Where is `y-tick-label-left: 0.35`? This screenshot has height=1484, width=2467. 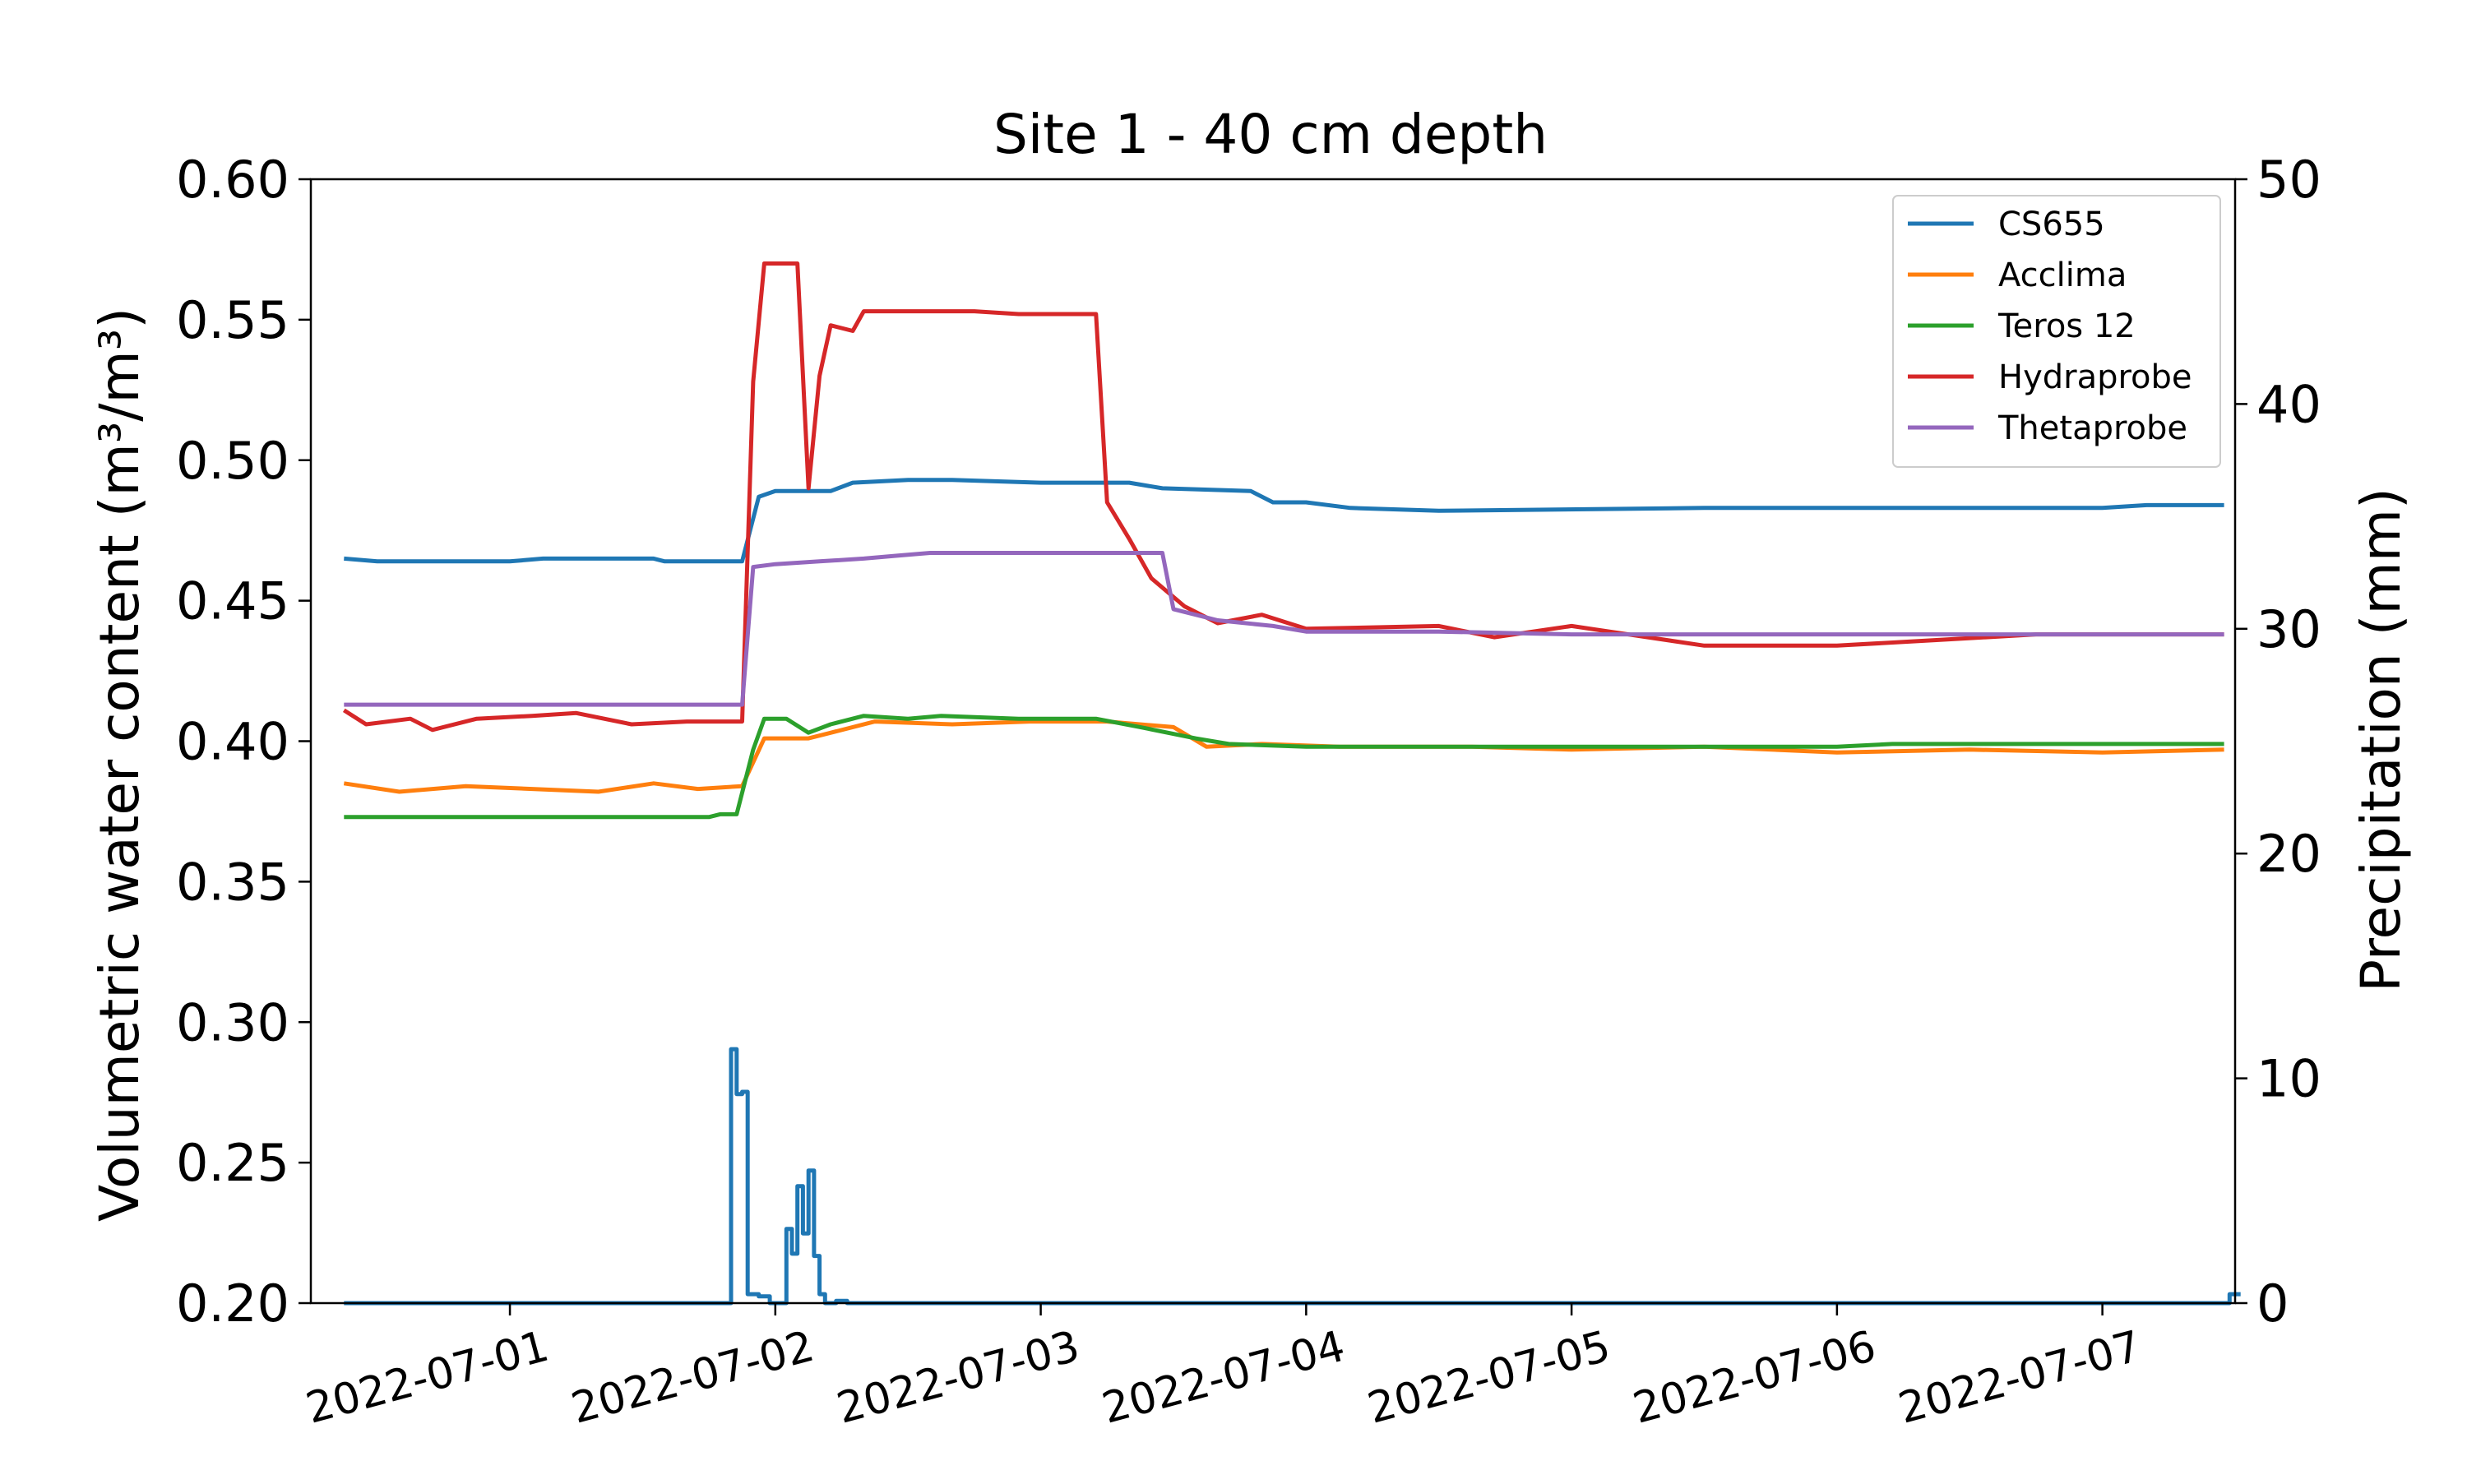 y-tick-label-left: 0.35 is located at coordinates (233, 882).